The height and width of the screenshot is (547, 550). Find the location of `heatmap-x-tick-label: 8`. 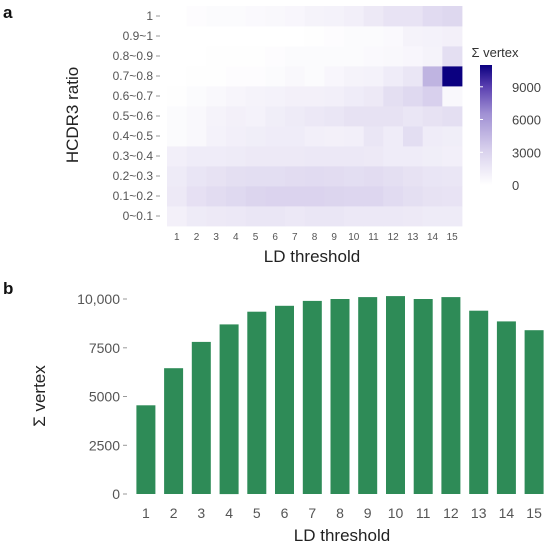

heatmap-x-tick-label: 8 is located at coordinates (315, 237).